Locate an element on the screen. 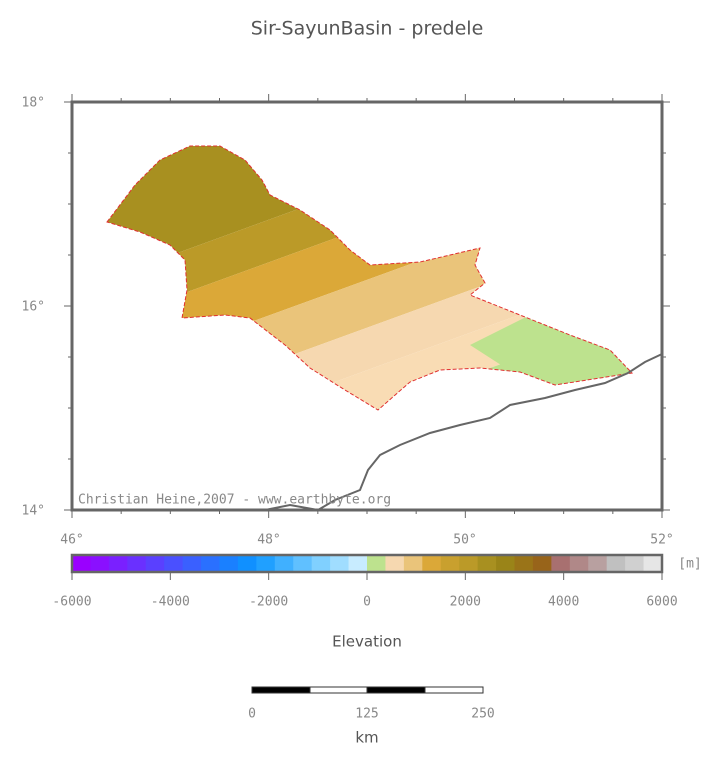 Image resolution: width=721 pixels, height=764 pixels. colorbar-tick-label: -2000 is located at coordinates (268, 602).